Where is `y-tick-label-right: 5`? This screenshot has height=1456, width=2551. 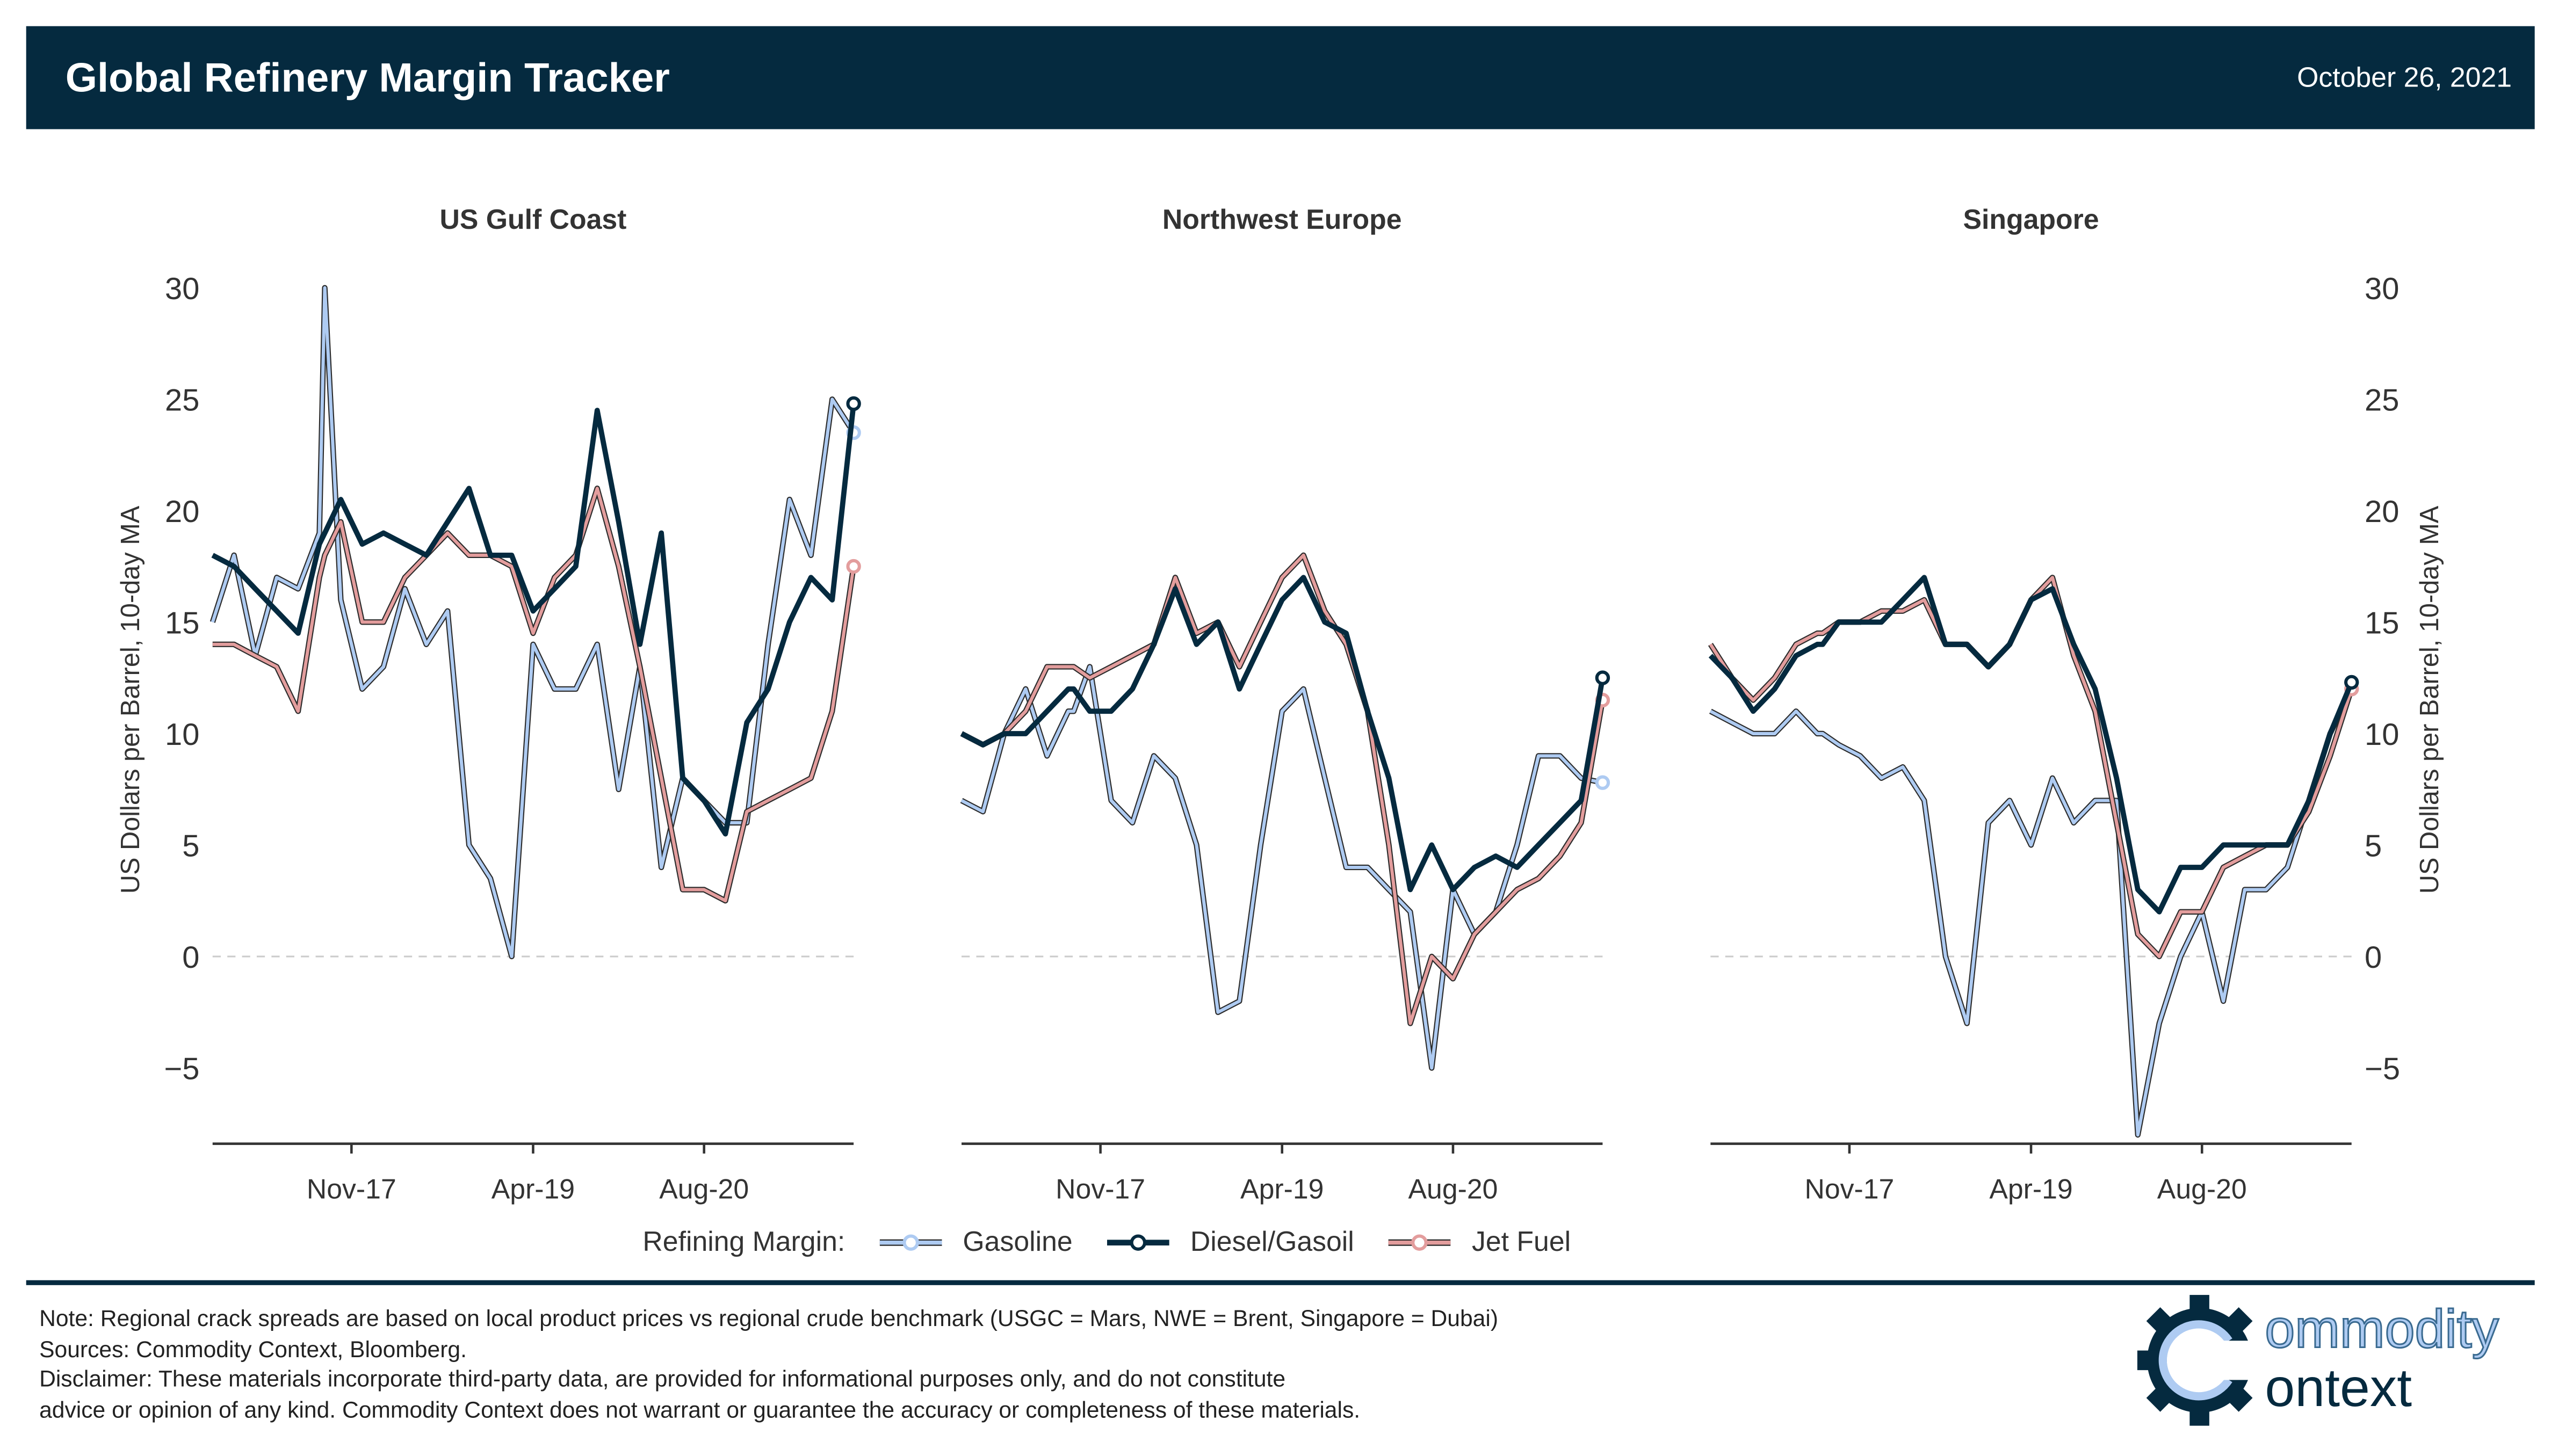
y-tick-label-right: 5 is located at coordinates (2373, 846).